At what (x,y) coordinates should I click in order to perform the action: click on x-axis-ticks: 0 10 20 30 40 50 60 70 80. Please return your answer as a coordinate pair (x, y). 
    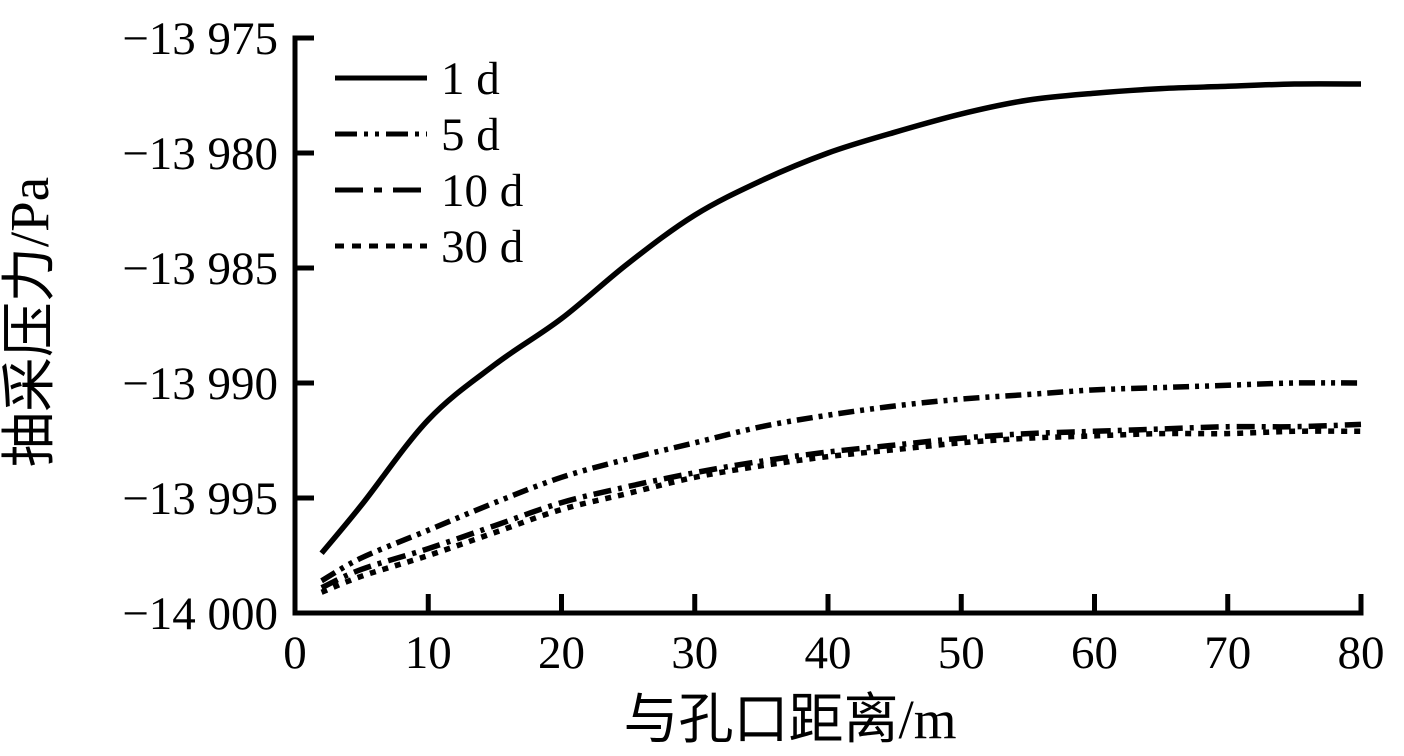
    Looking at the image, I should click on (834, 636).